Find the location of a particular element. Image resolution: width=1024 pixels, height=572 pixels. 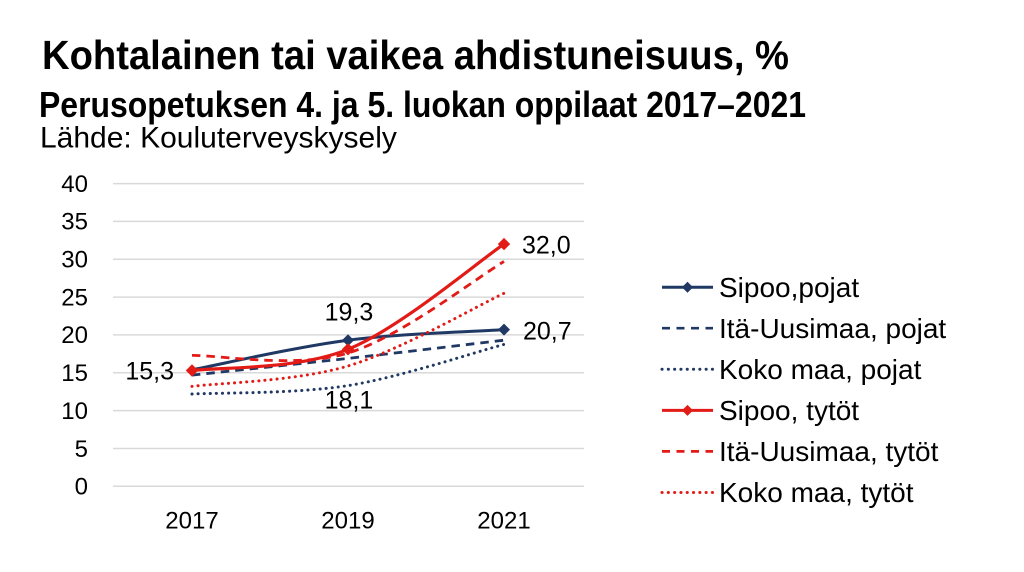

svg-text: 15 is located at coordinates (74, 373).